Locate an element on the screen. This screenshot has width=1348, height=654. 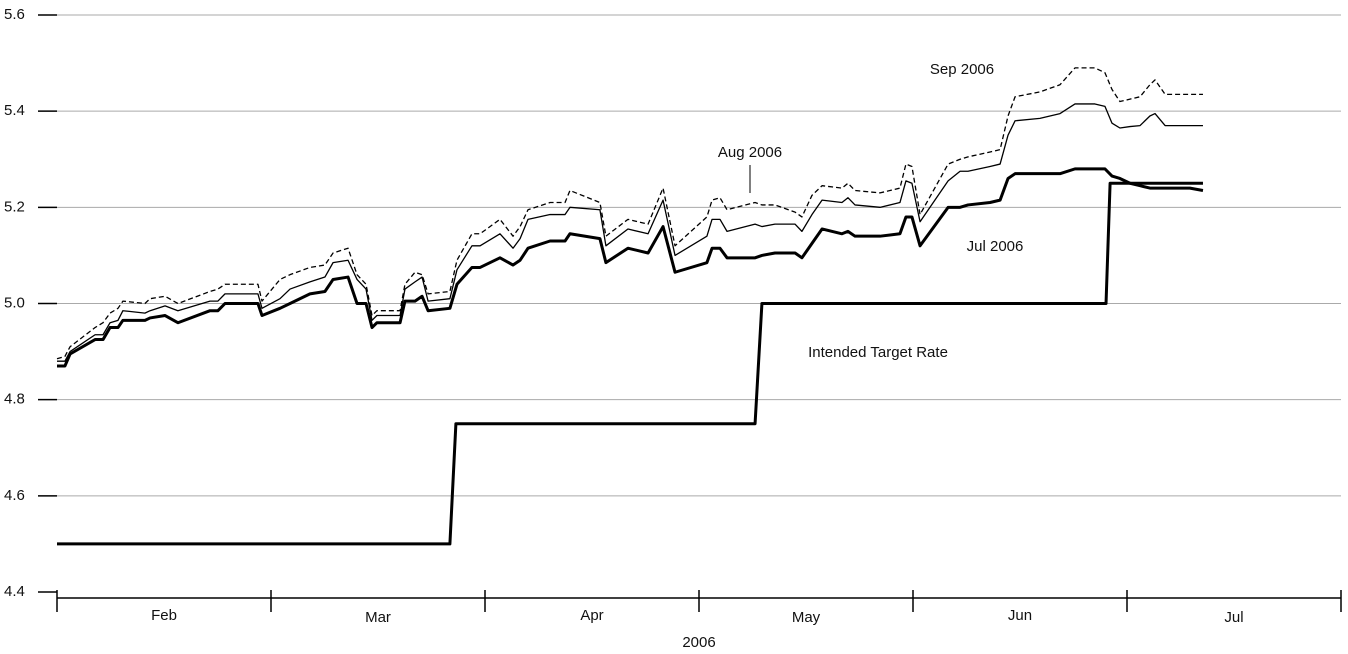
y-tick-label: 4.6 is located at coordinates (14, 495).